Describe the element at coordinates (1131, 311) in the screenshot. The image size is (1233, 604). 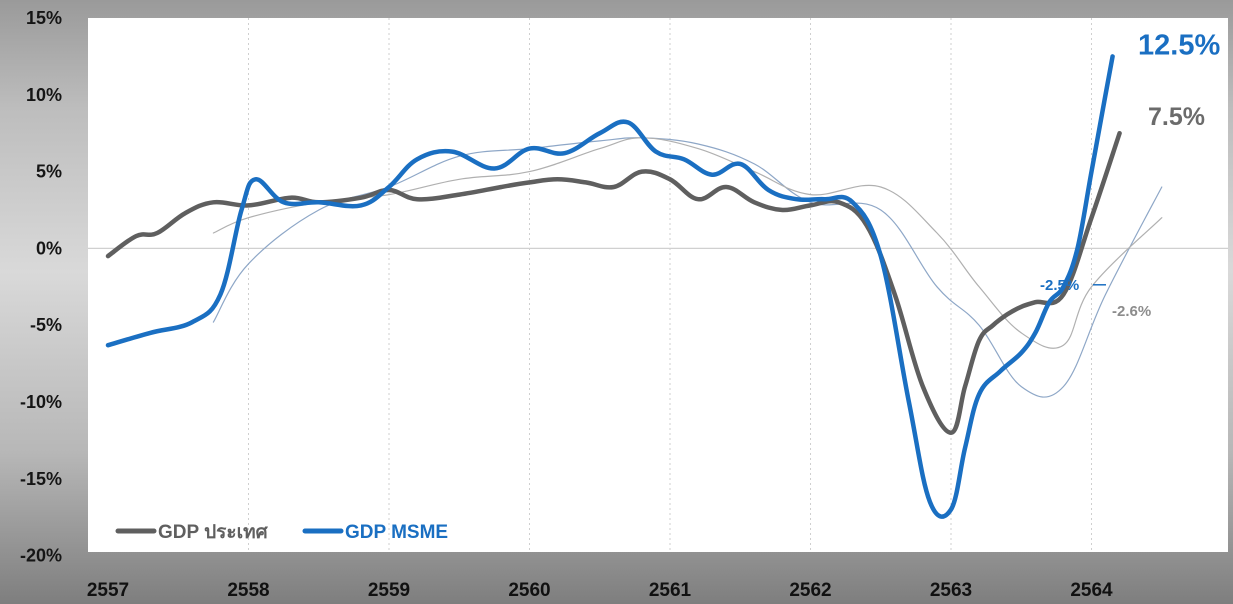
I see `annotation-country-dip: -2.6%` at that location.